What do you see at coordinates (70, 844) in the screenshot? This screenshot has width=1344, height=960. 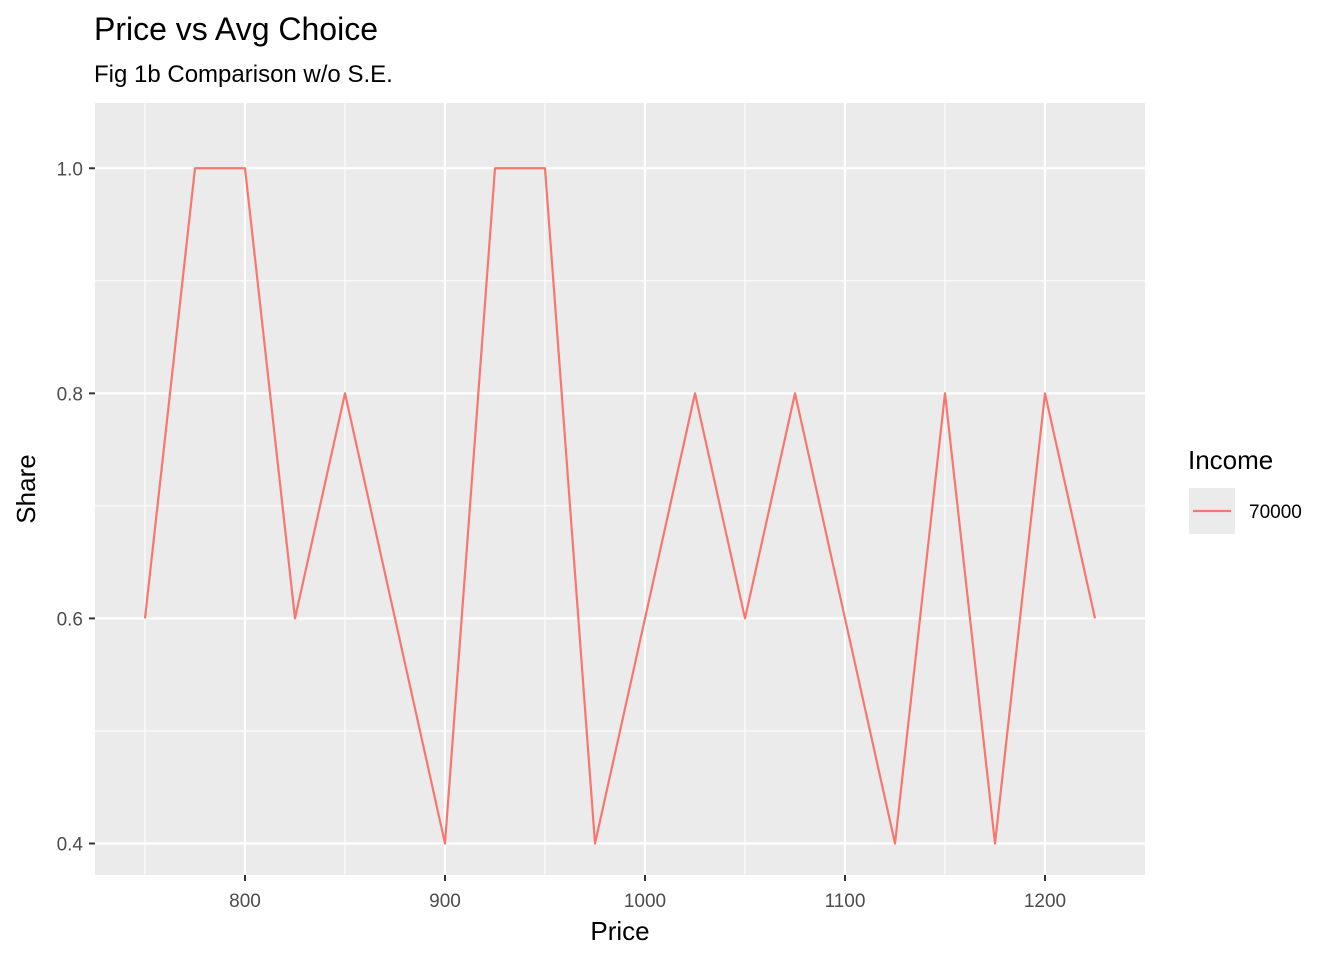 I see `y-tick-label: 0.4` at bounding box center [70, 844].